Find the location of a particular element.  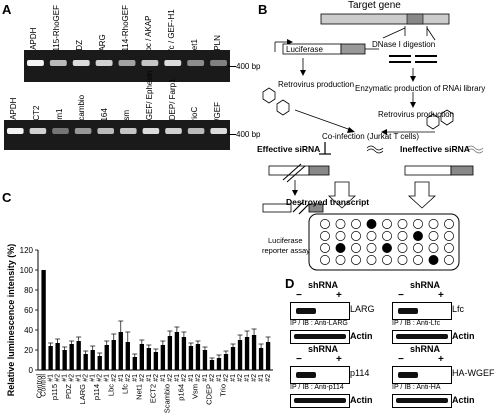

panel-d-letter: D is located at coordinates (290, 283).